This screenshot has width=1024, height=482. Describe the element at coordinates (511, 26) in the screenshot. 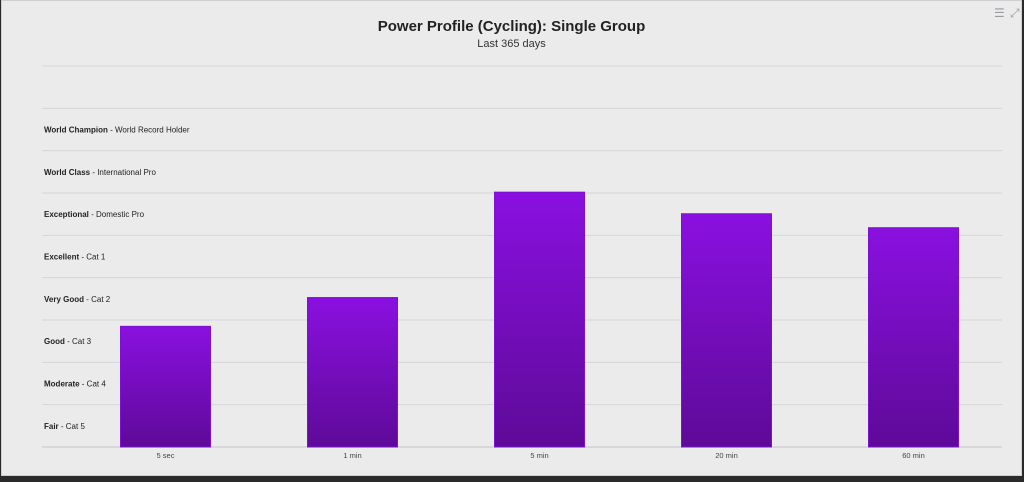

I see `chart-title: Power Profile (Cycling): Single Group` at that location.